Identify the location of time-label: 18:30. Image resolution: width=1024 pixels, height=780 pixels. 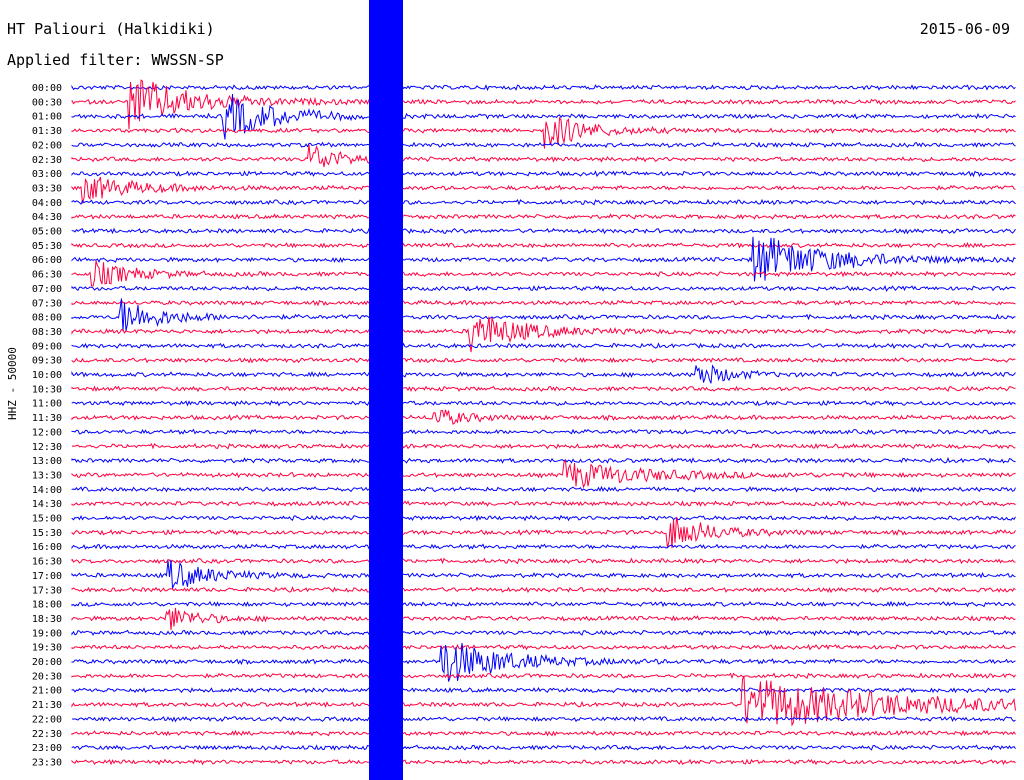
(47, 619).